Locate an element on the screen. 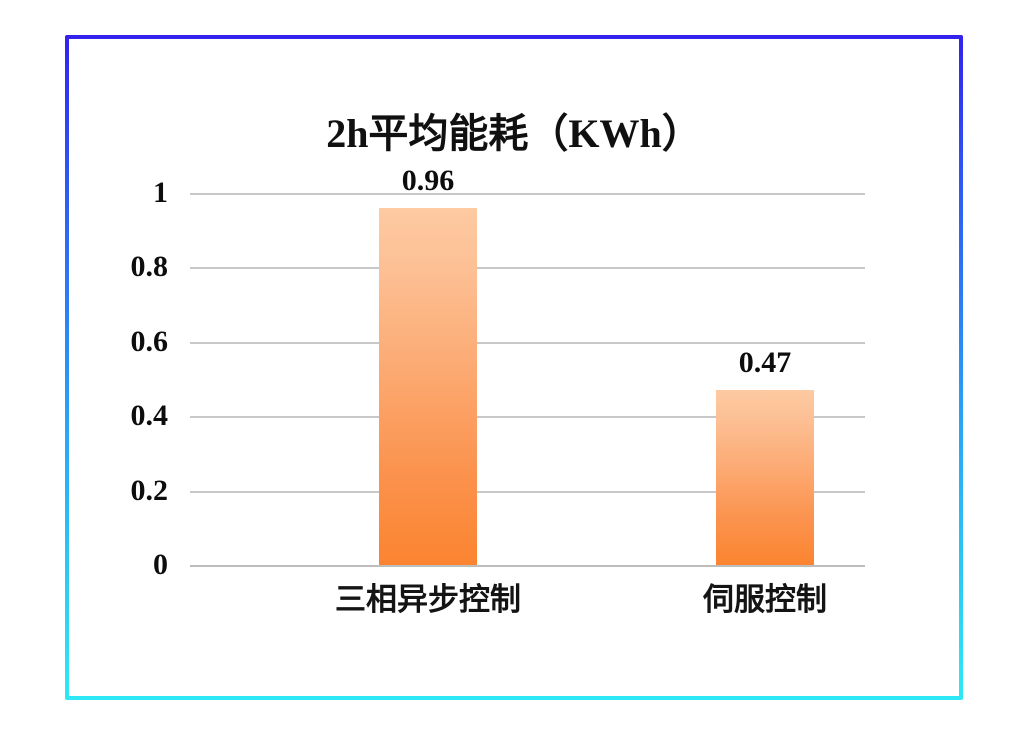  ytick-label-02: 0.2 is located at coordinates (149, 490).